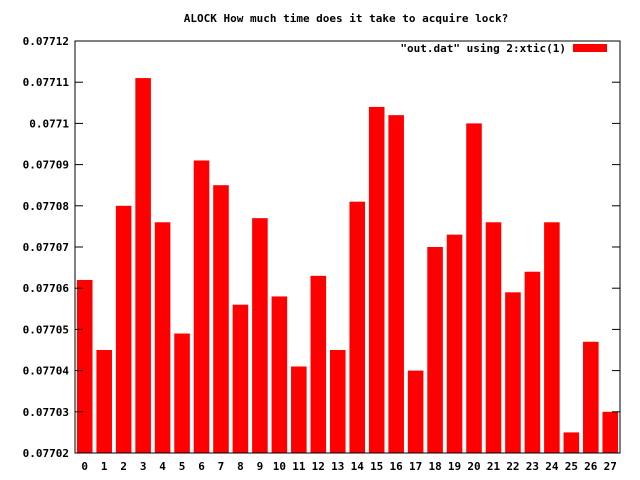 This screenshot has width=640, height=480. Describe the element at coordinates (143, 466) in the screenshot. I see `x-tick-label: 3` at that location.